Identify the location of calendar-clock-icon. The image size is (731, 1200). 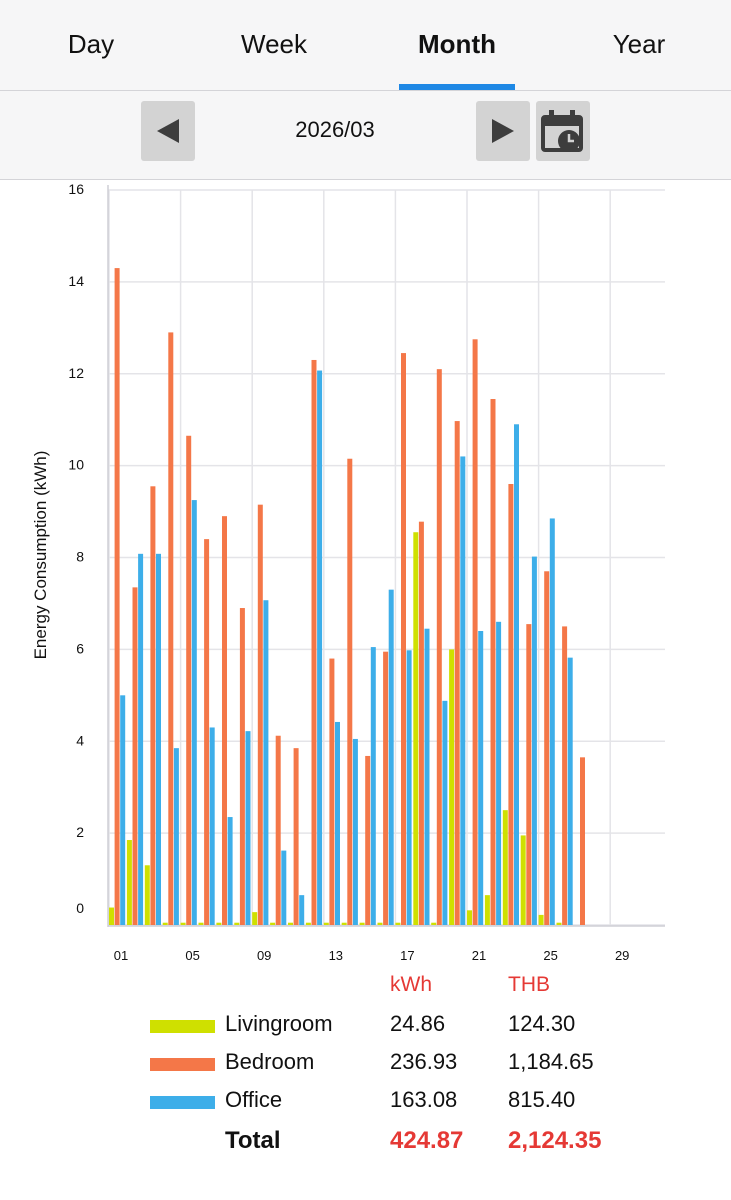
(562, 131).